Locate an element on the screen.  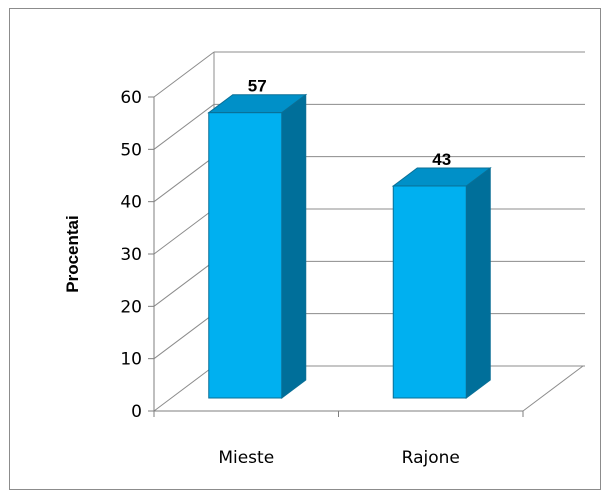
y-axis-title: Procentai is located at coordinates (72, 253).